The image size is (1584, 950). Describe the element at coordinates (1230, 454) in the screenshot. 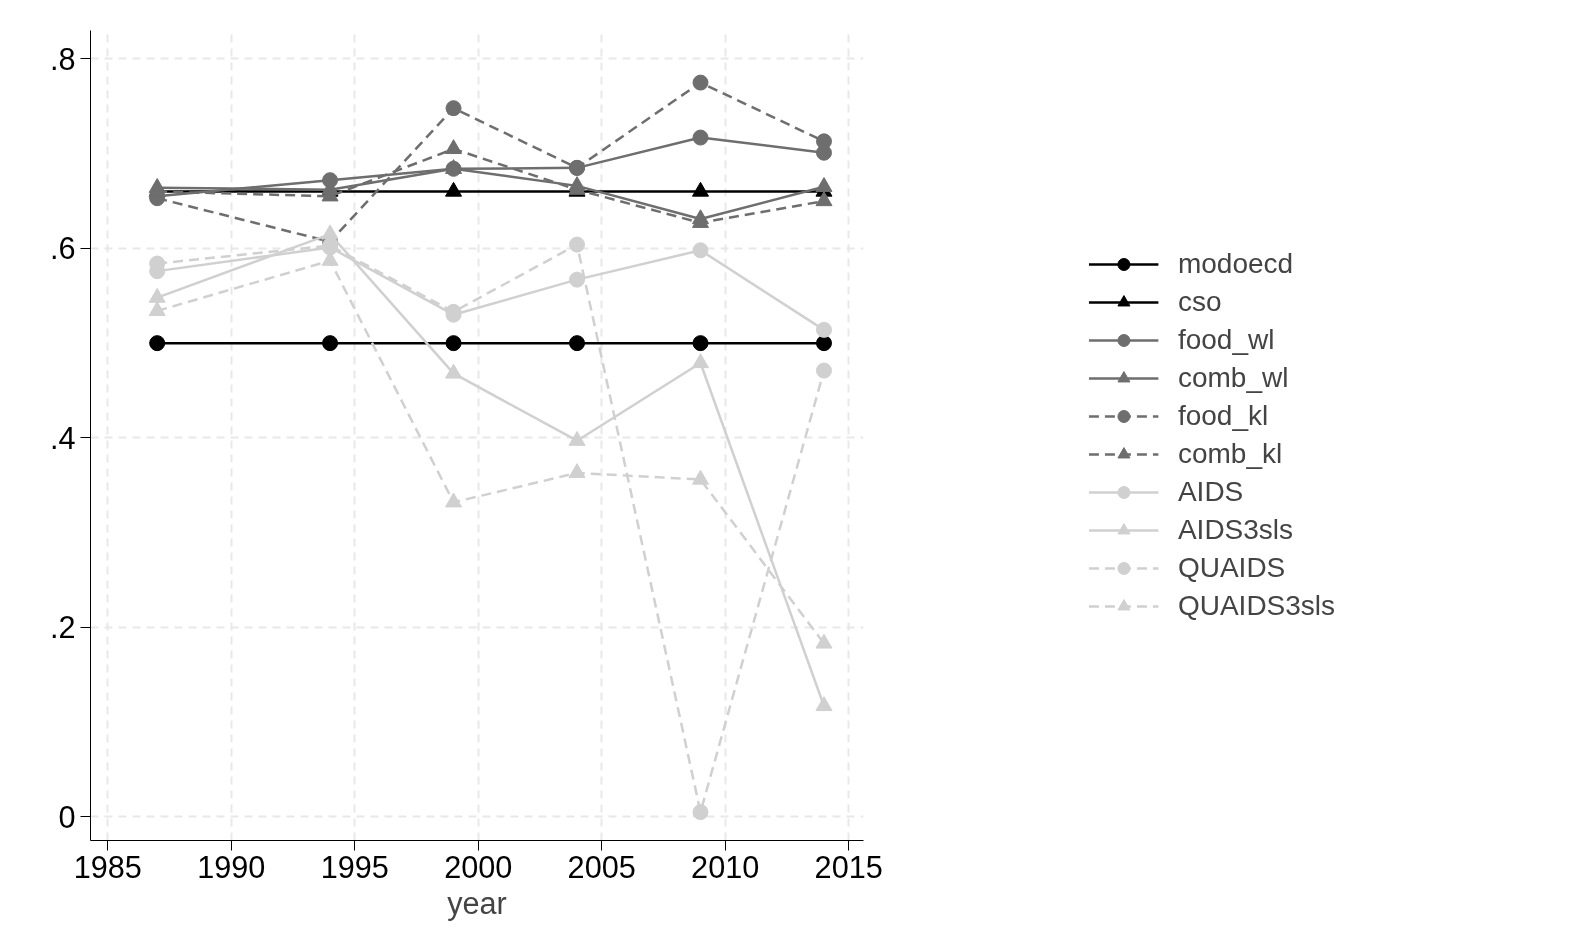

I see `legend-label: comb_kl` at that location.